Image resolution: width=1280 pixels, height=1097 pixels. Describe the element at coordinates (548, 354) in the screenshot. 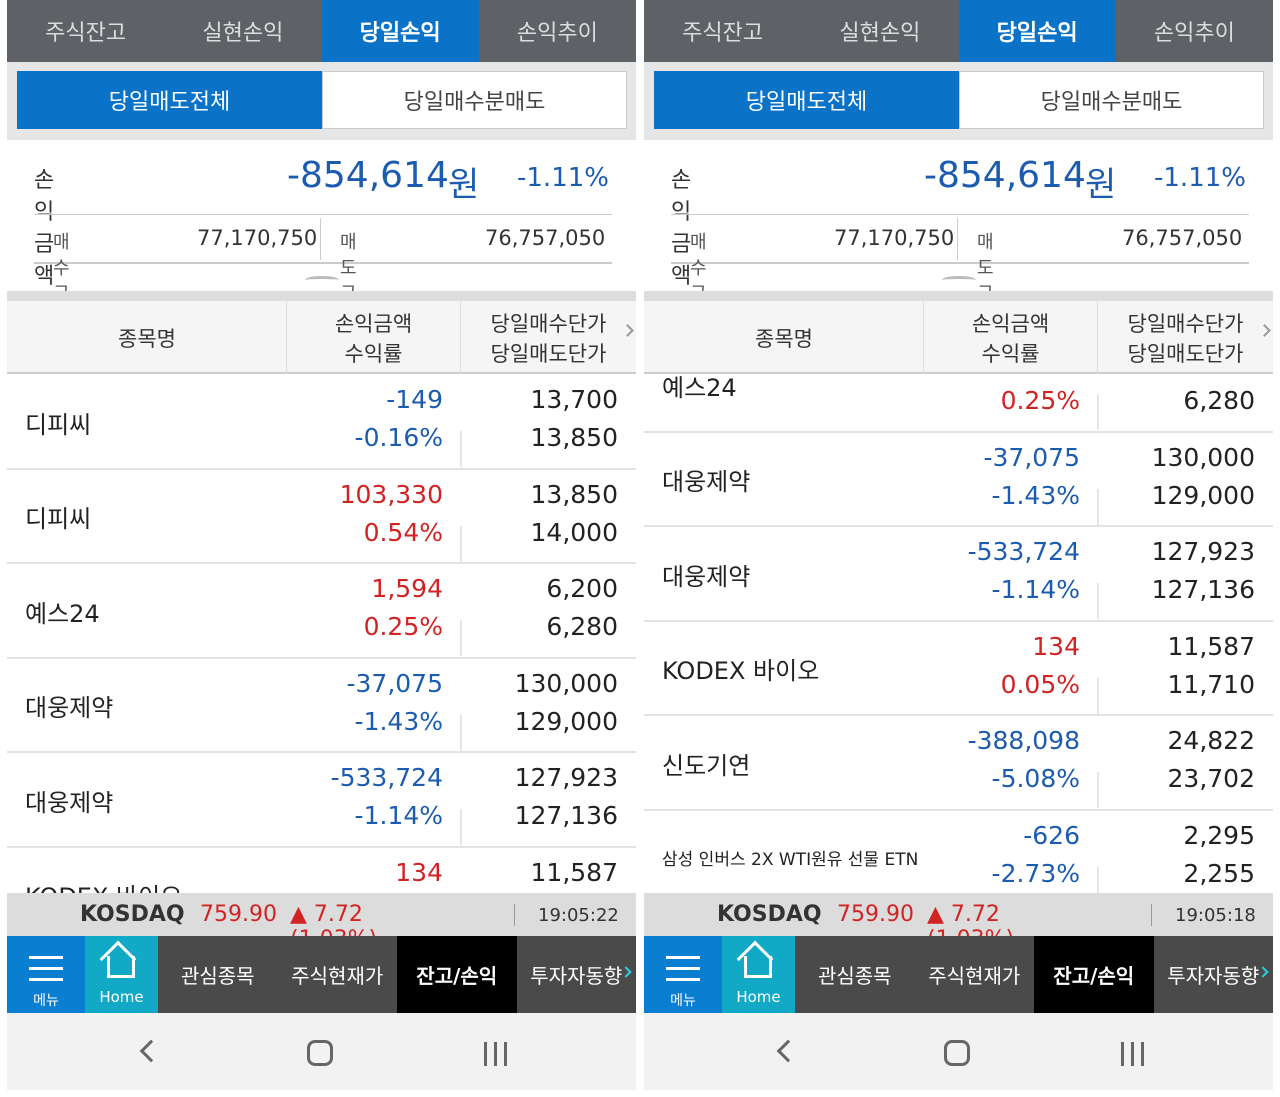

I see `header-cell: 당일매도단가` at that location.